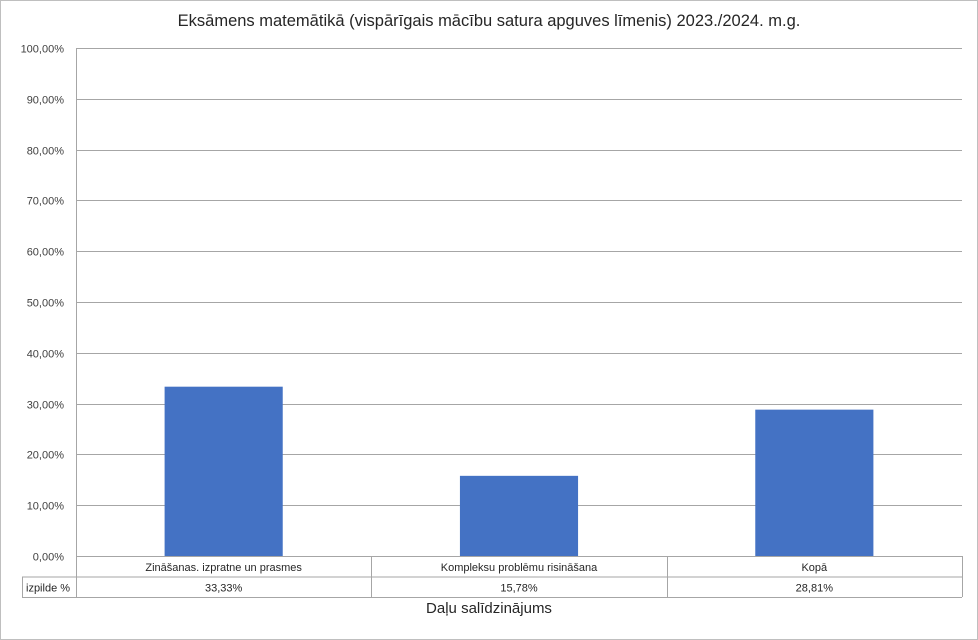  What do you see at coordinates (46, 355) in the screenshot?
I see `y-tick-label: 40,00%` at bounding box center [46, 355].